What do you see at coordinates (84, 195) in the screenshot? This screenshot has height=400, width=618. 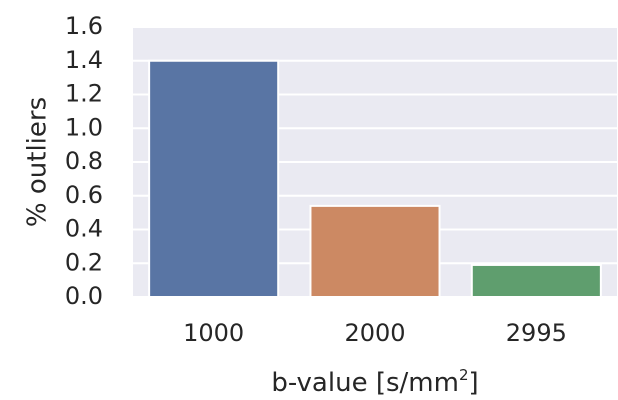 I see `y-tick-label: 0.6` at bounding box center [84, 195].